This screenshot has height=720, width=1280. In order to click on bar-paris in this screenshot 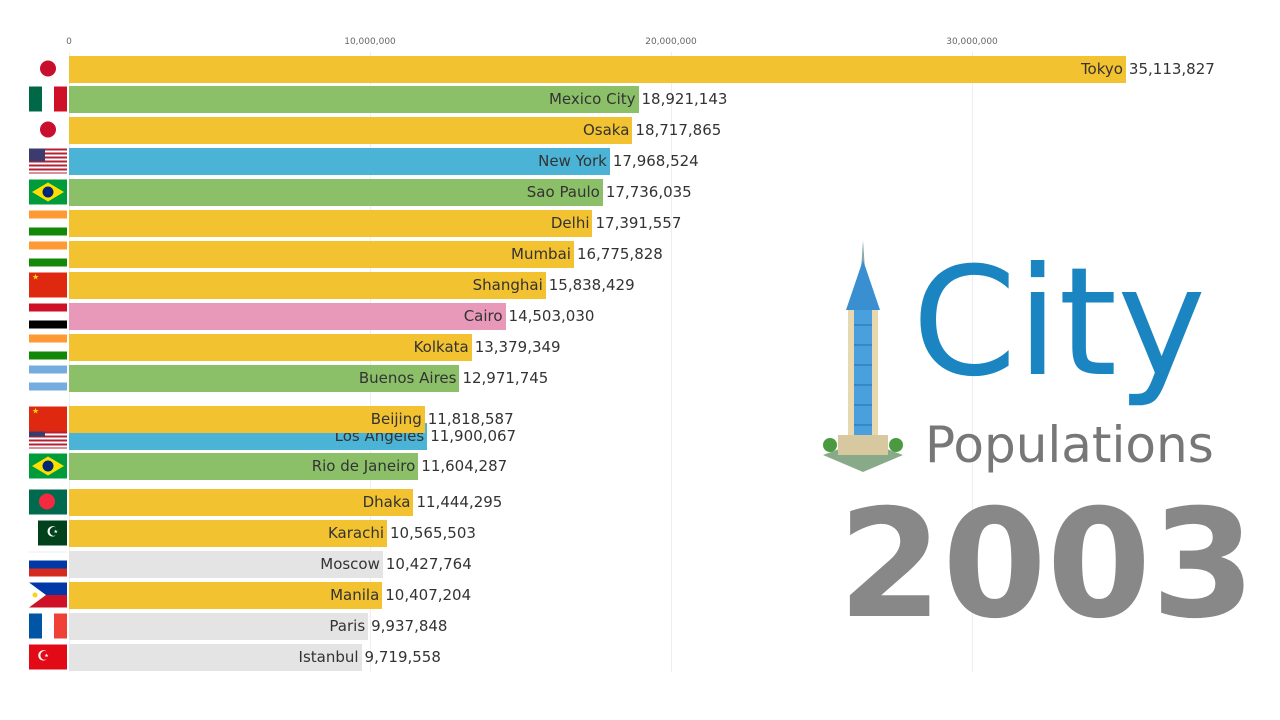, I will do `click(219, 626)`.